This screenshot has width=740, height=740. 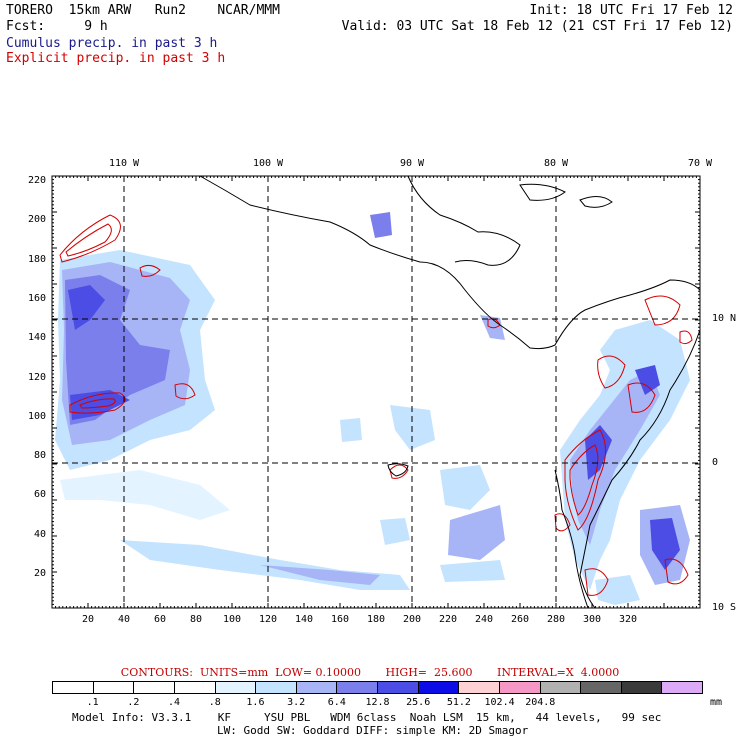 I want to click on longitude-label: 80 W, so click(x=556, y=163).